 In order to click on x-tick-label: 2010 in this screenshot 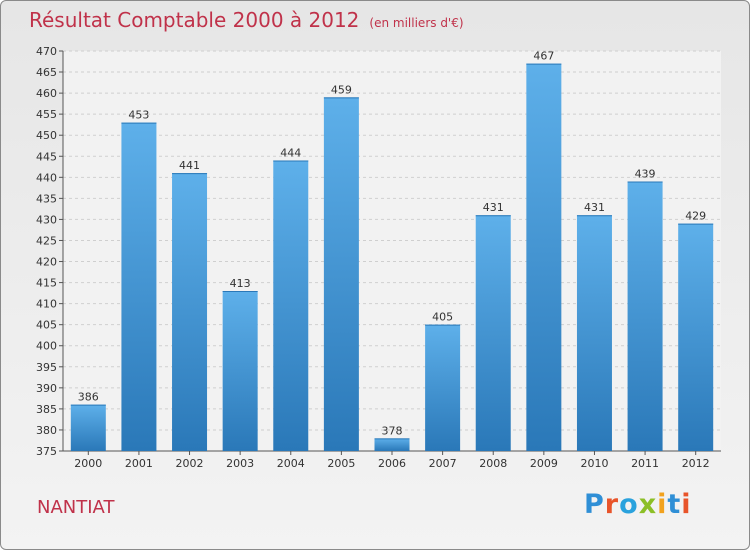, I will do `click(594, 463)`.